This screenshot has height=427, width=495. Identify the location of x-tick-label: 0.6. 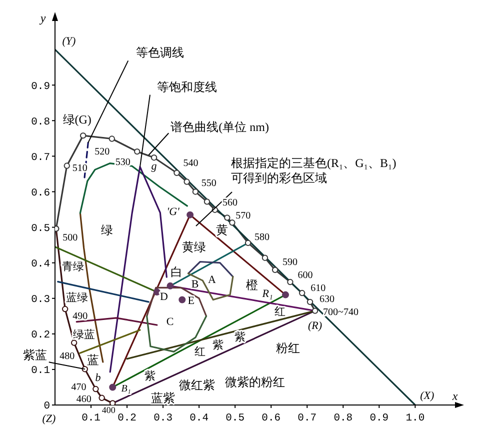
(271, 418).